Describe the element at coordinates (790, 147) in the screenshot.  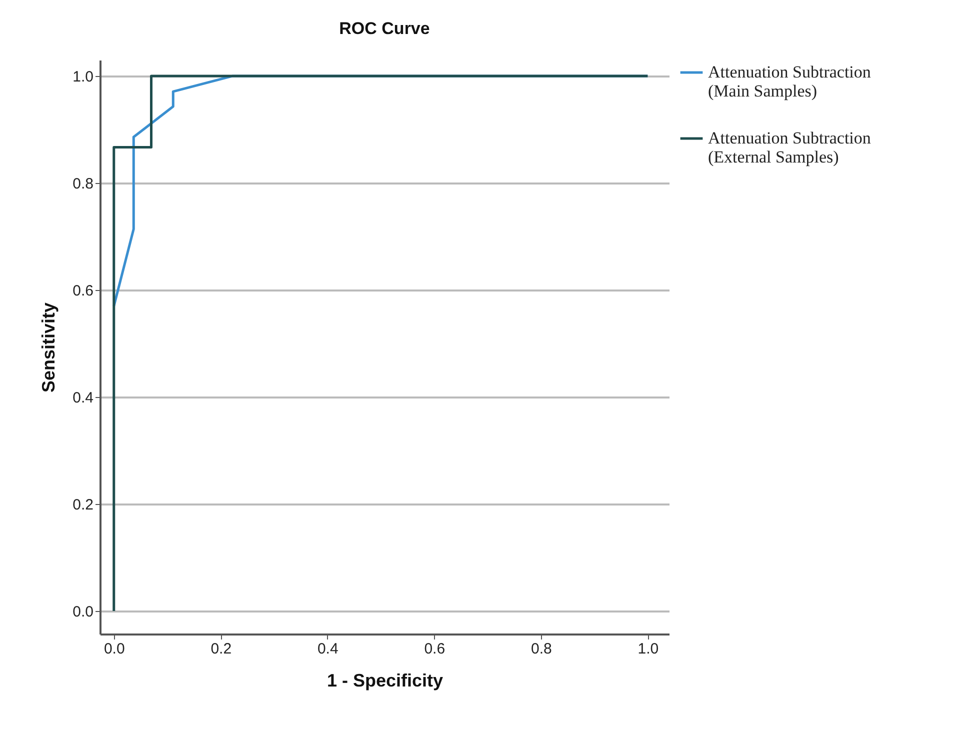
I see `legend-label: Attenuation Subtraction (External Samples)` at that location.